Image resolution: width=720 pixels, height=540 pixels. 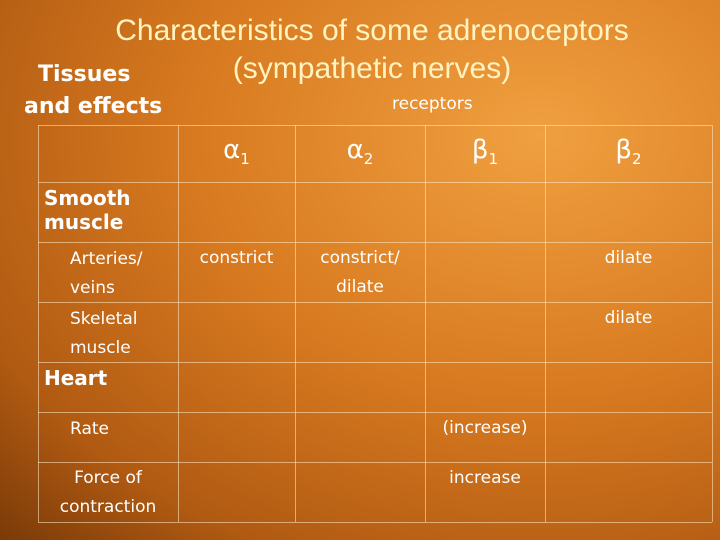 I want to click on cell-text: constrict, so click(x=236, y=258).